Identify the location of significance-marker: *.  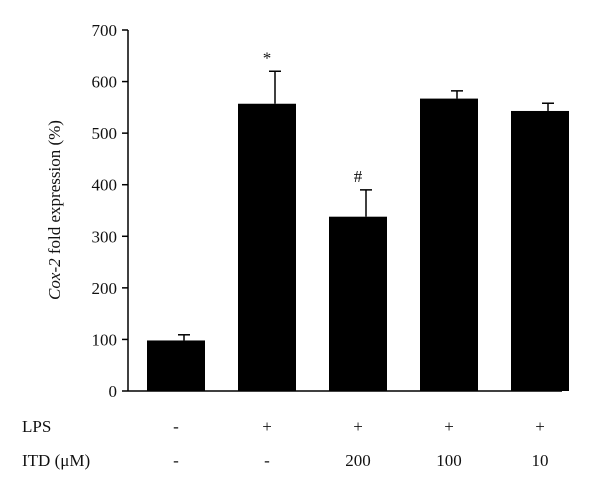
(267, 57).